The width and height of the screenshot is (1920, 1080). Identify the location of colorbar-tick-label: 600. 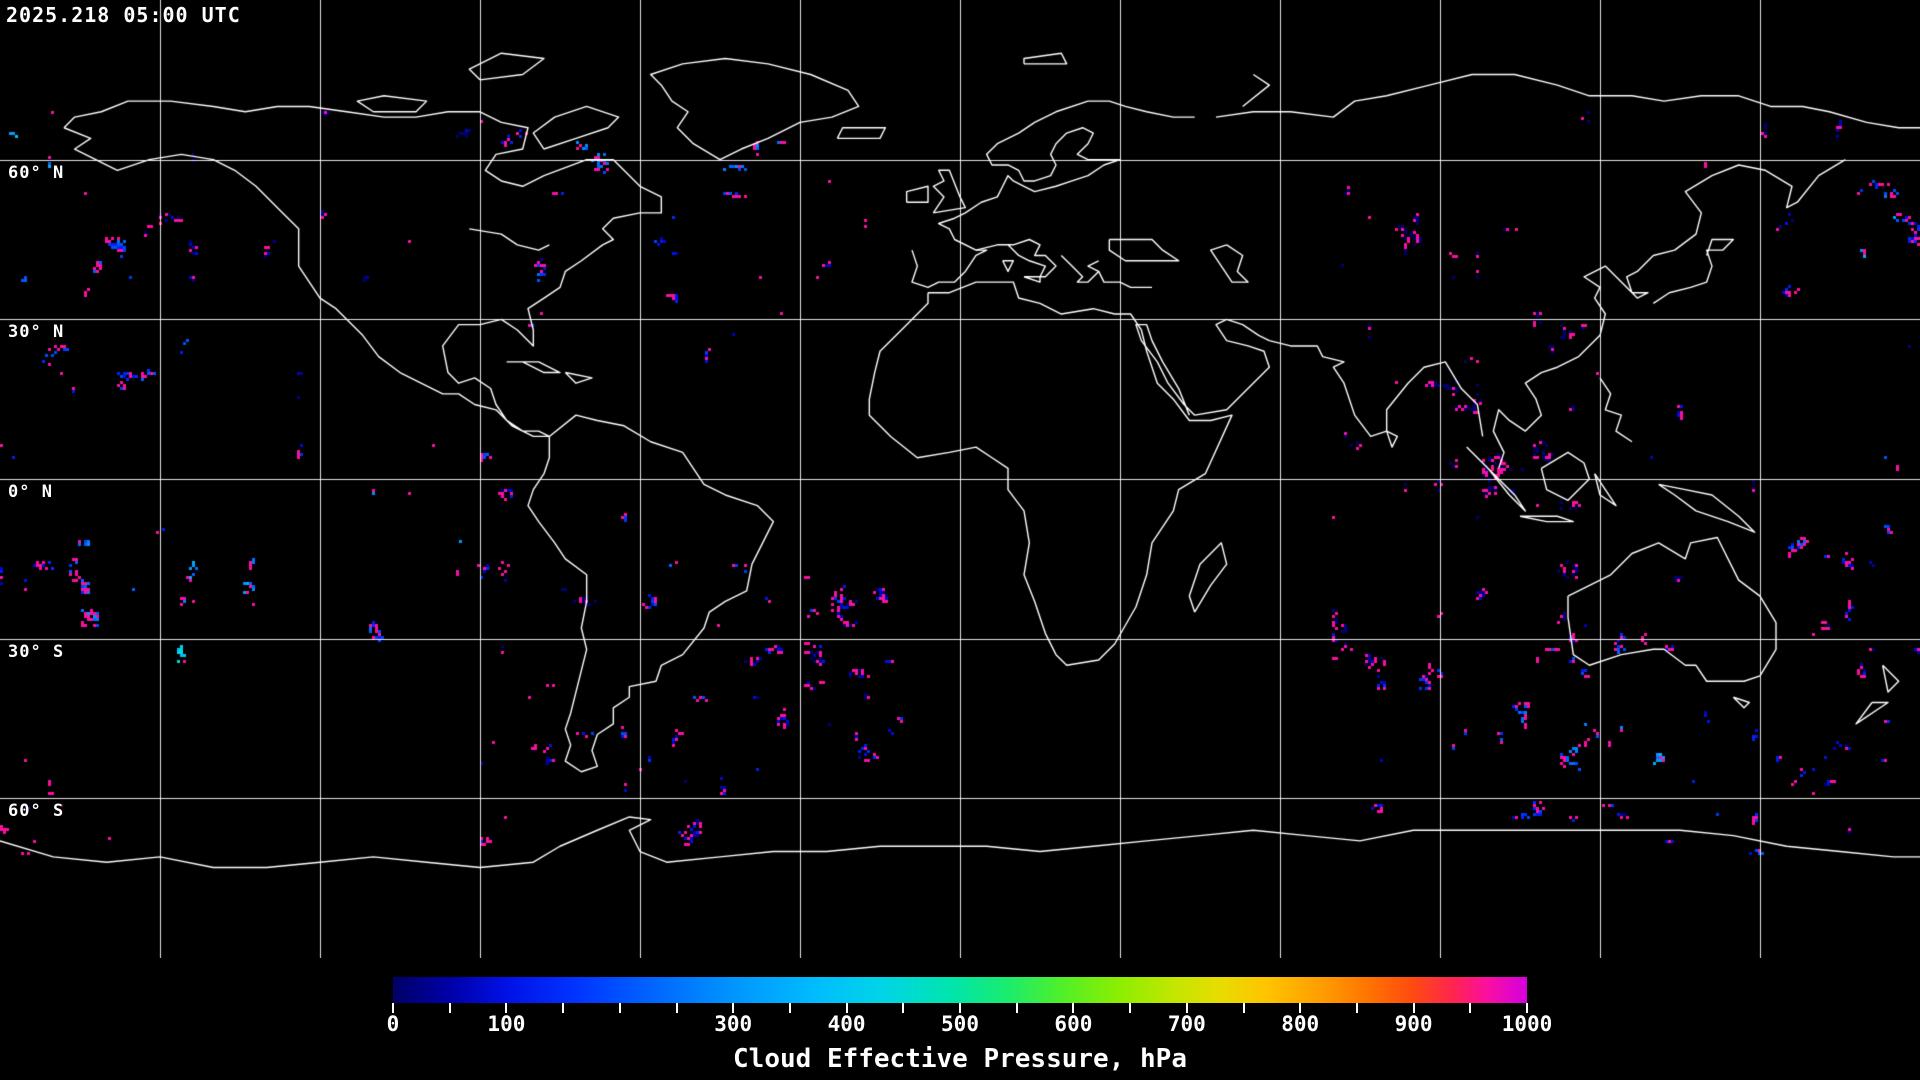
(1073, 1024).